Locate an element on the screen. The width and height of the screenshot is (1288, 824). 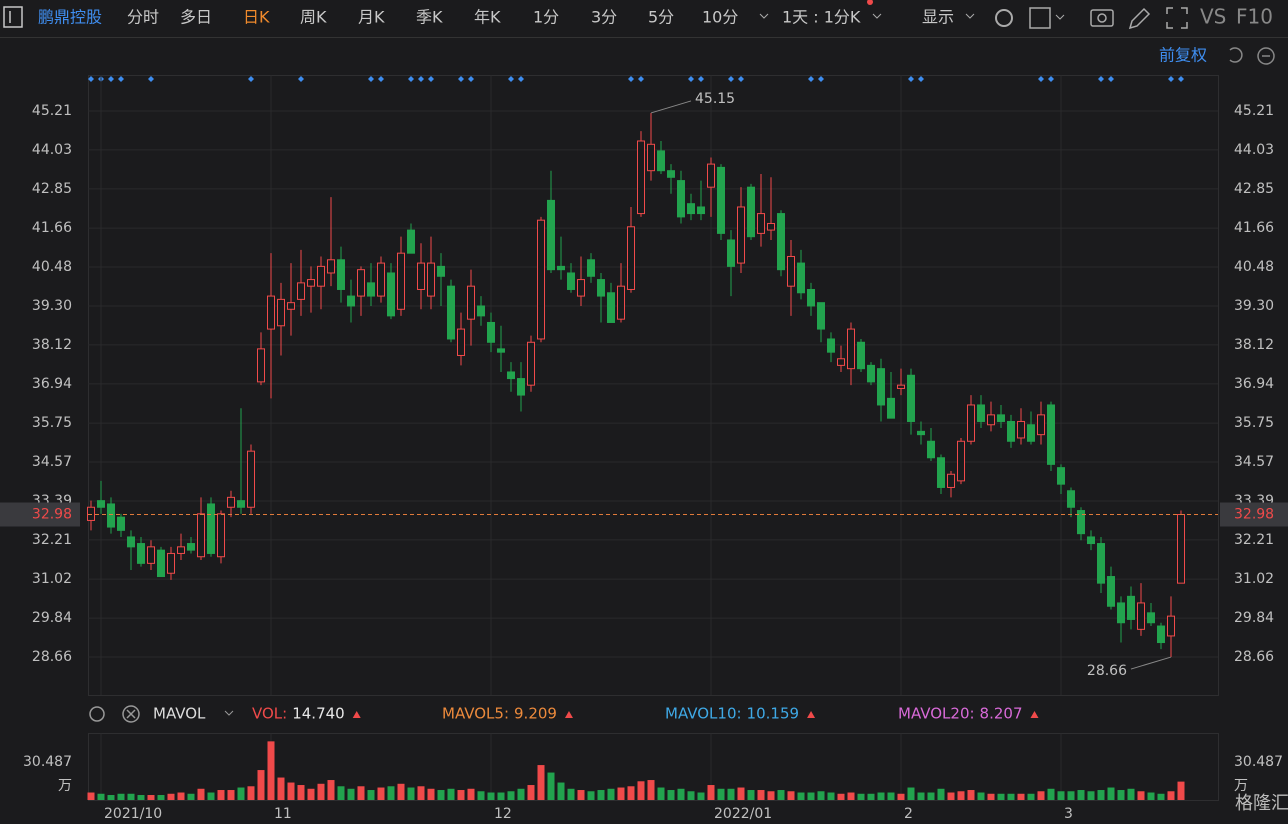
volume-unit: 万 is located at coordinates (65, 786).